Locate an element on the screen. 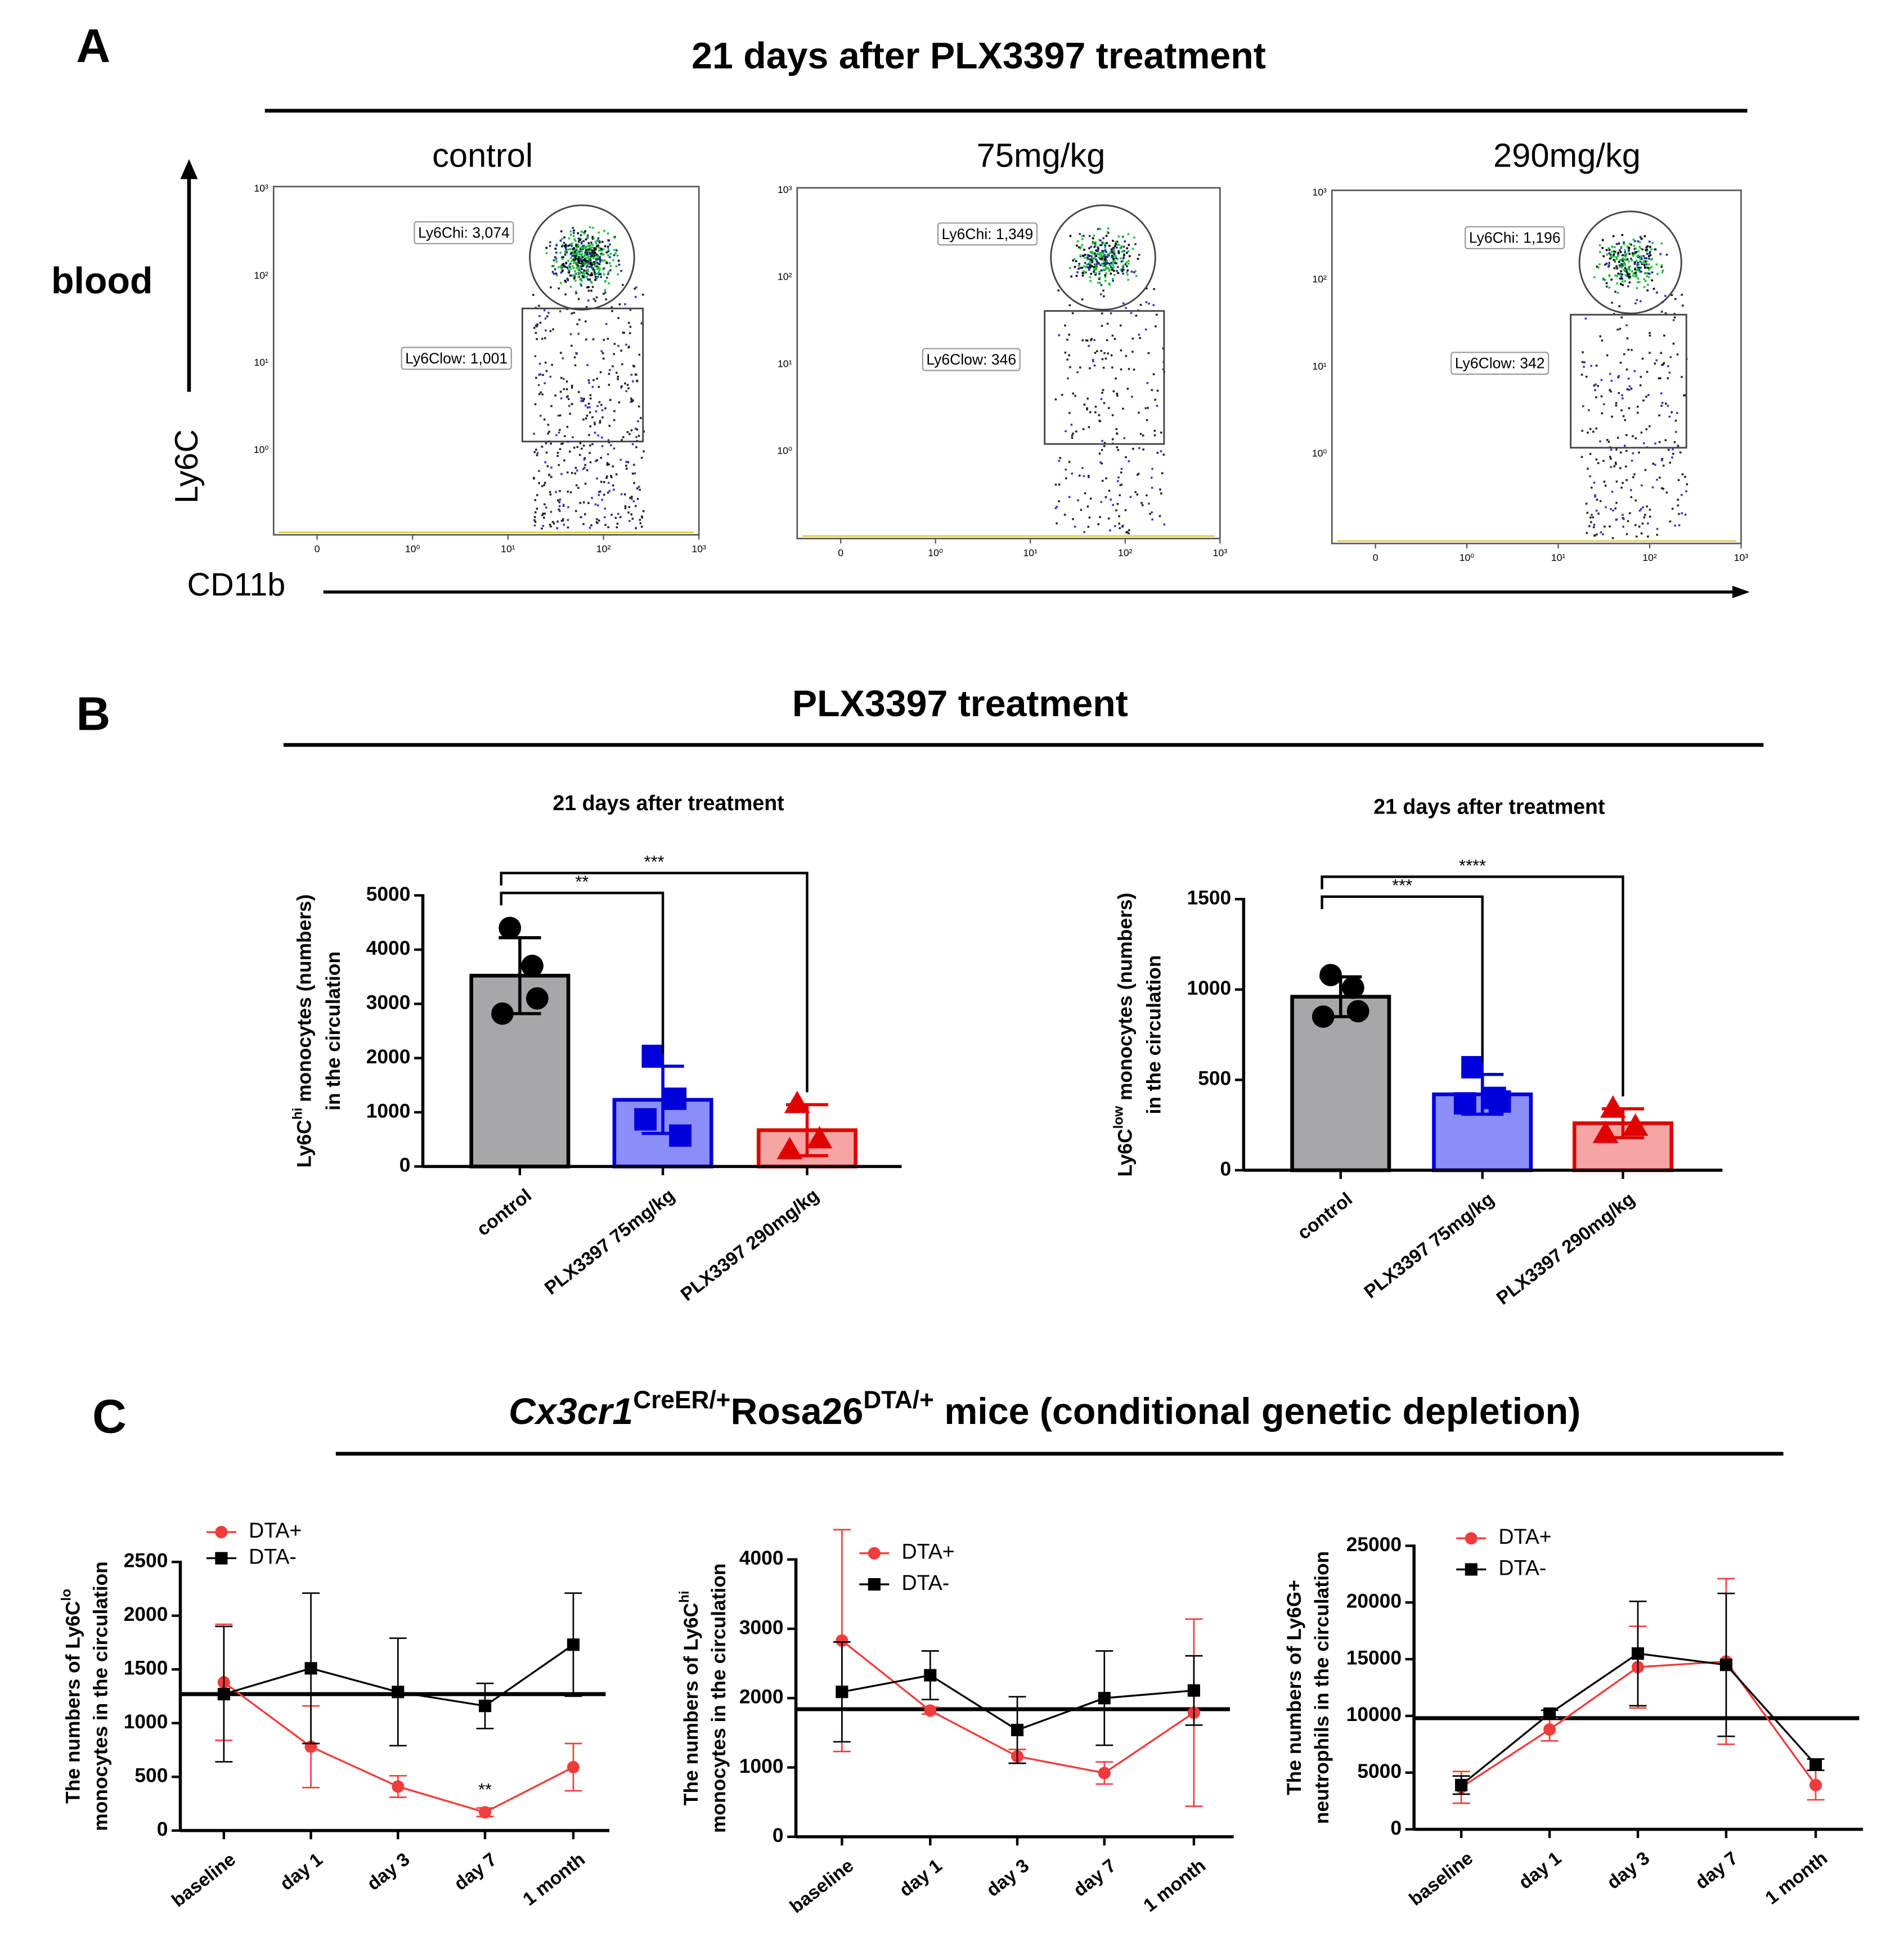 The image size is (1904, 1950). y-tick-label: 1000 is located at coordinates (761, 1766).